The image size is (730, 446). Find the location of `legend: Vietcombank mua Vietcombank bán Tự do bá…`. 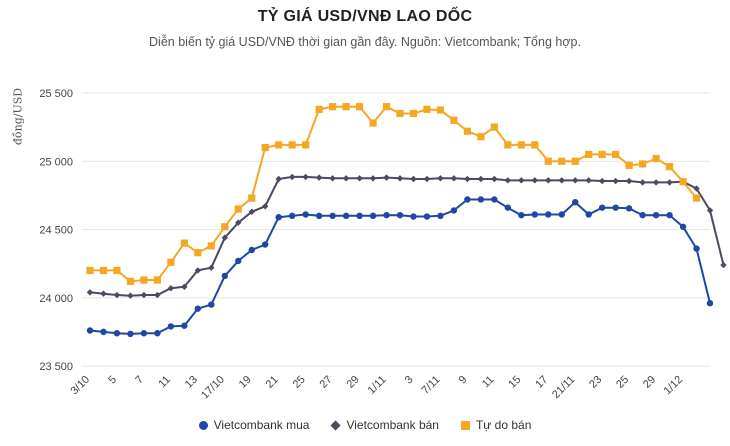

legend: Vietcombank mua Vietcombank bán Tự do bá… is located at coordinates (365, 425).